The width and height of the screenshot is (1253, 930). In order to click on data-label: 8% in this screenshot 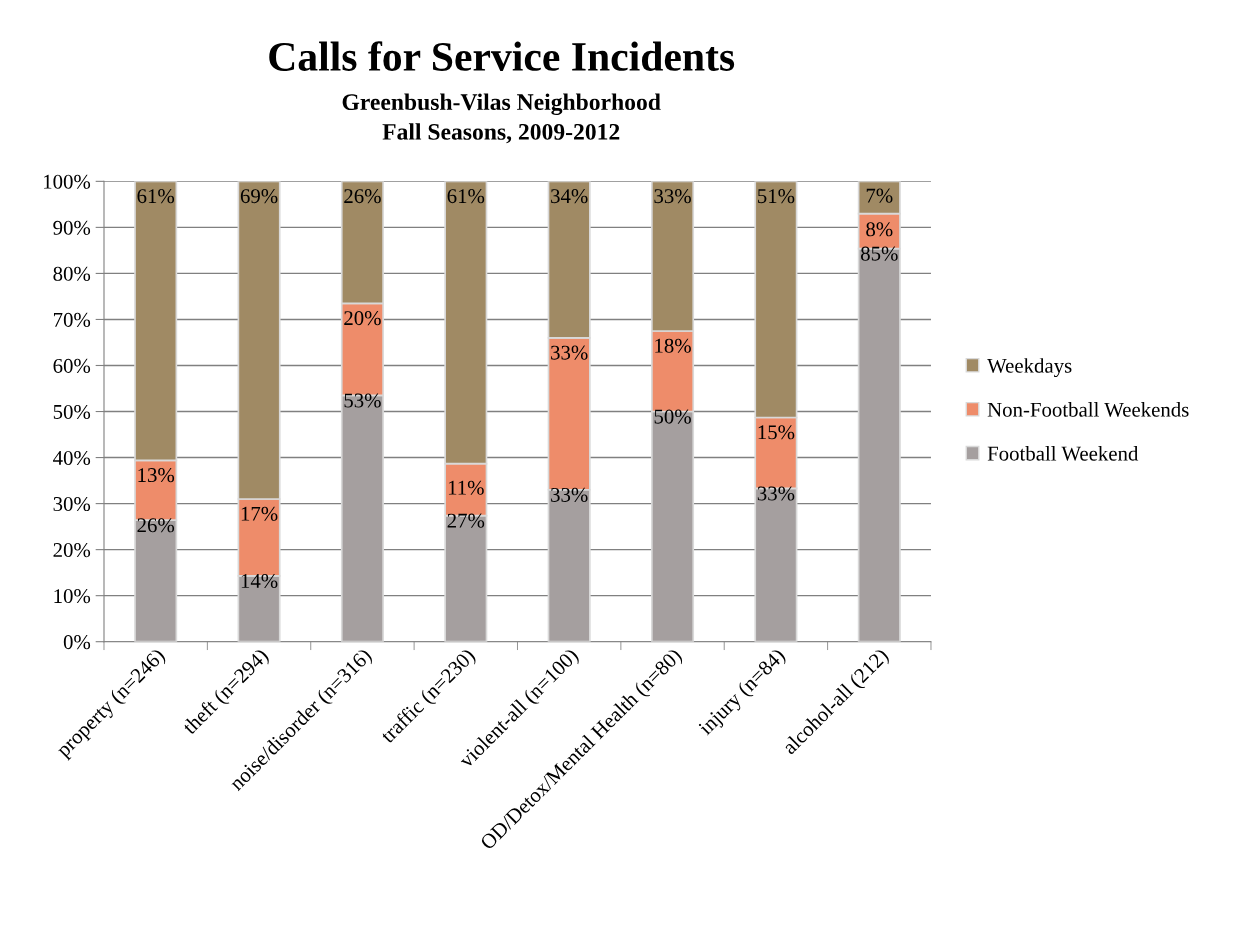, I will do `click(879, 229)`.